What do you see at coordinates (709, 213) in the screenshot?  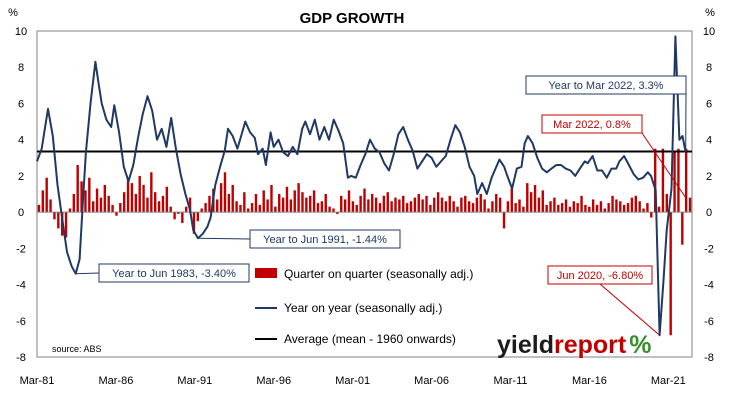 I see `y-tick-label-right: 0` at bounding box center [709, 213].